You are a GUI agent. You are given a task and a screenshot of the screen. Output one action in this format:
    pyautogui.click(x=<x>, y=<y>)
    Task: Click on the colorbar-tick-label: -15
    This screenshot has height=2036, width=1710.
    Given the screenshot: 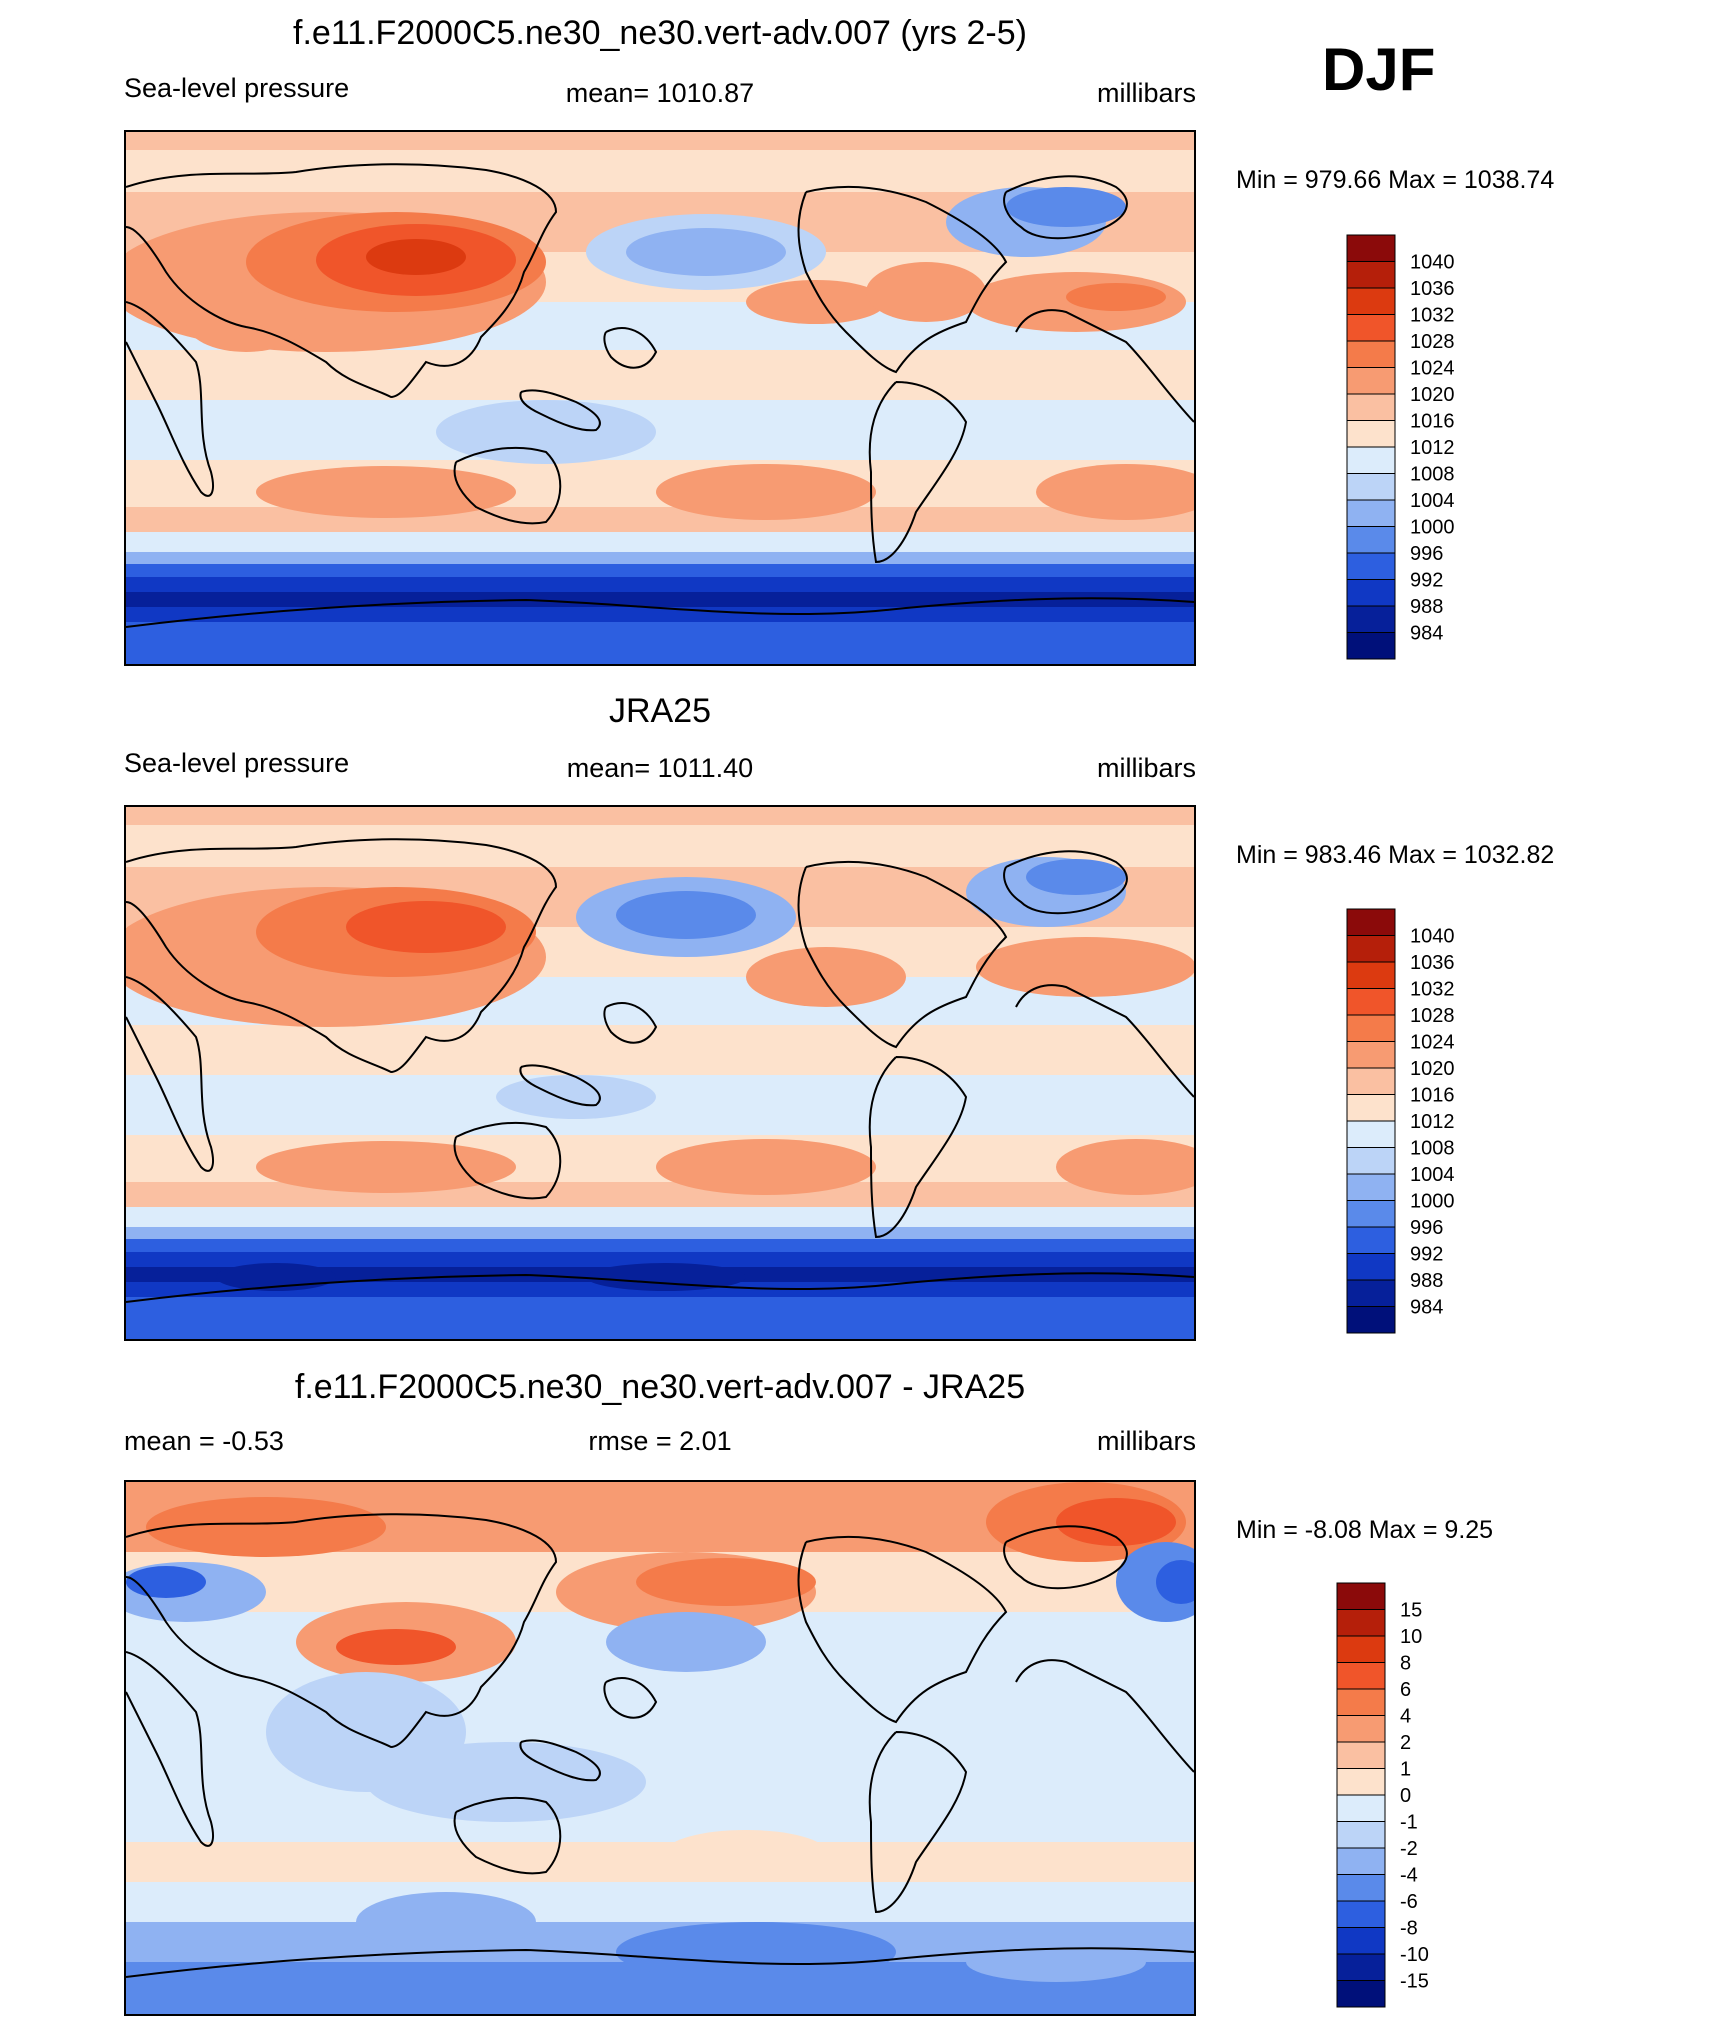 What is the action you would take?
    pyautogui.click(x=1414, y=1982)
    